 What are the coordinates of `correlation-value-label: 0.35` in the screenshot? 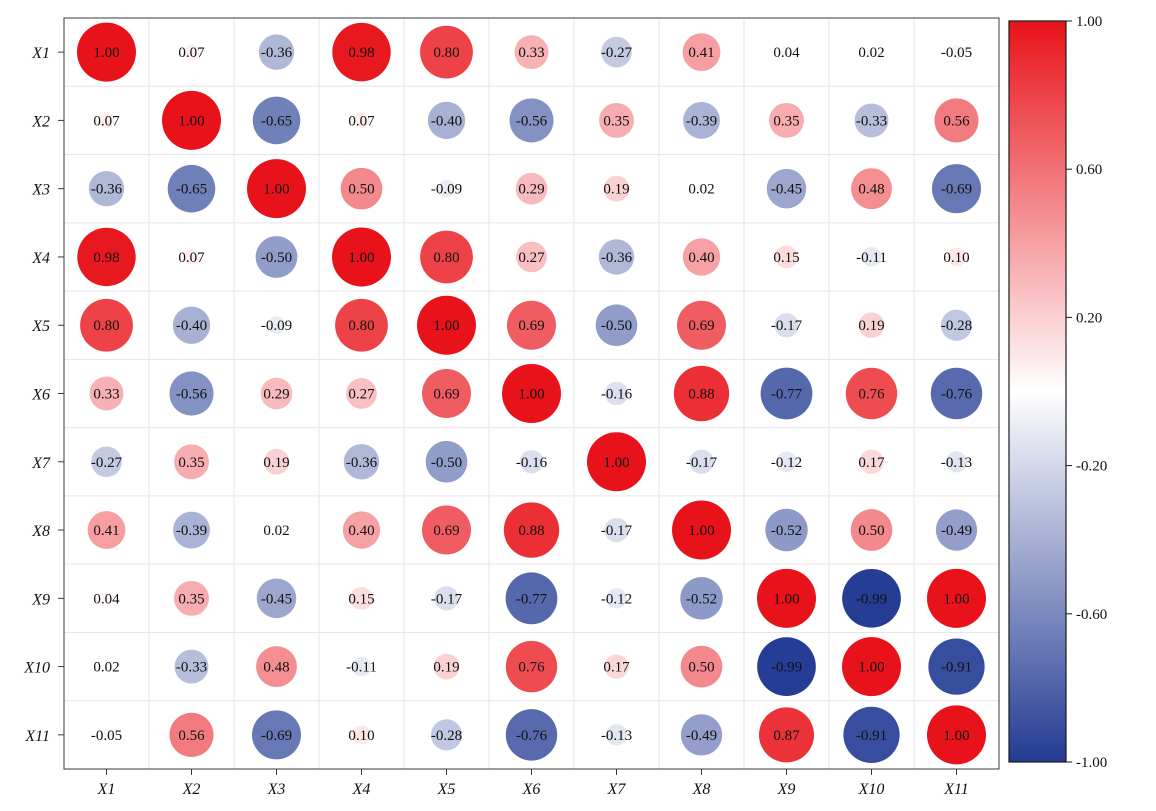 It's located at (191, 599).